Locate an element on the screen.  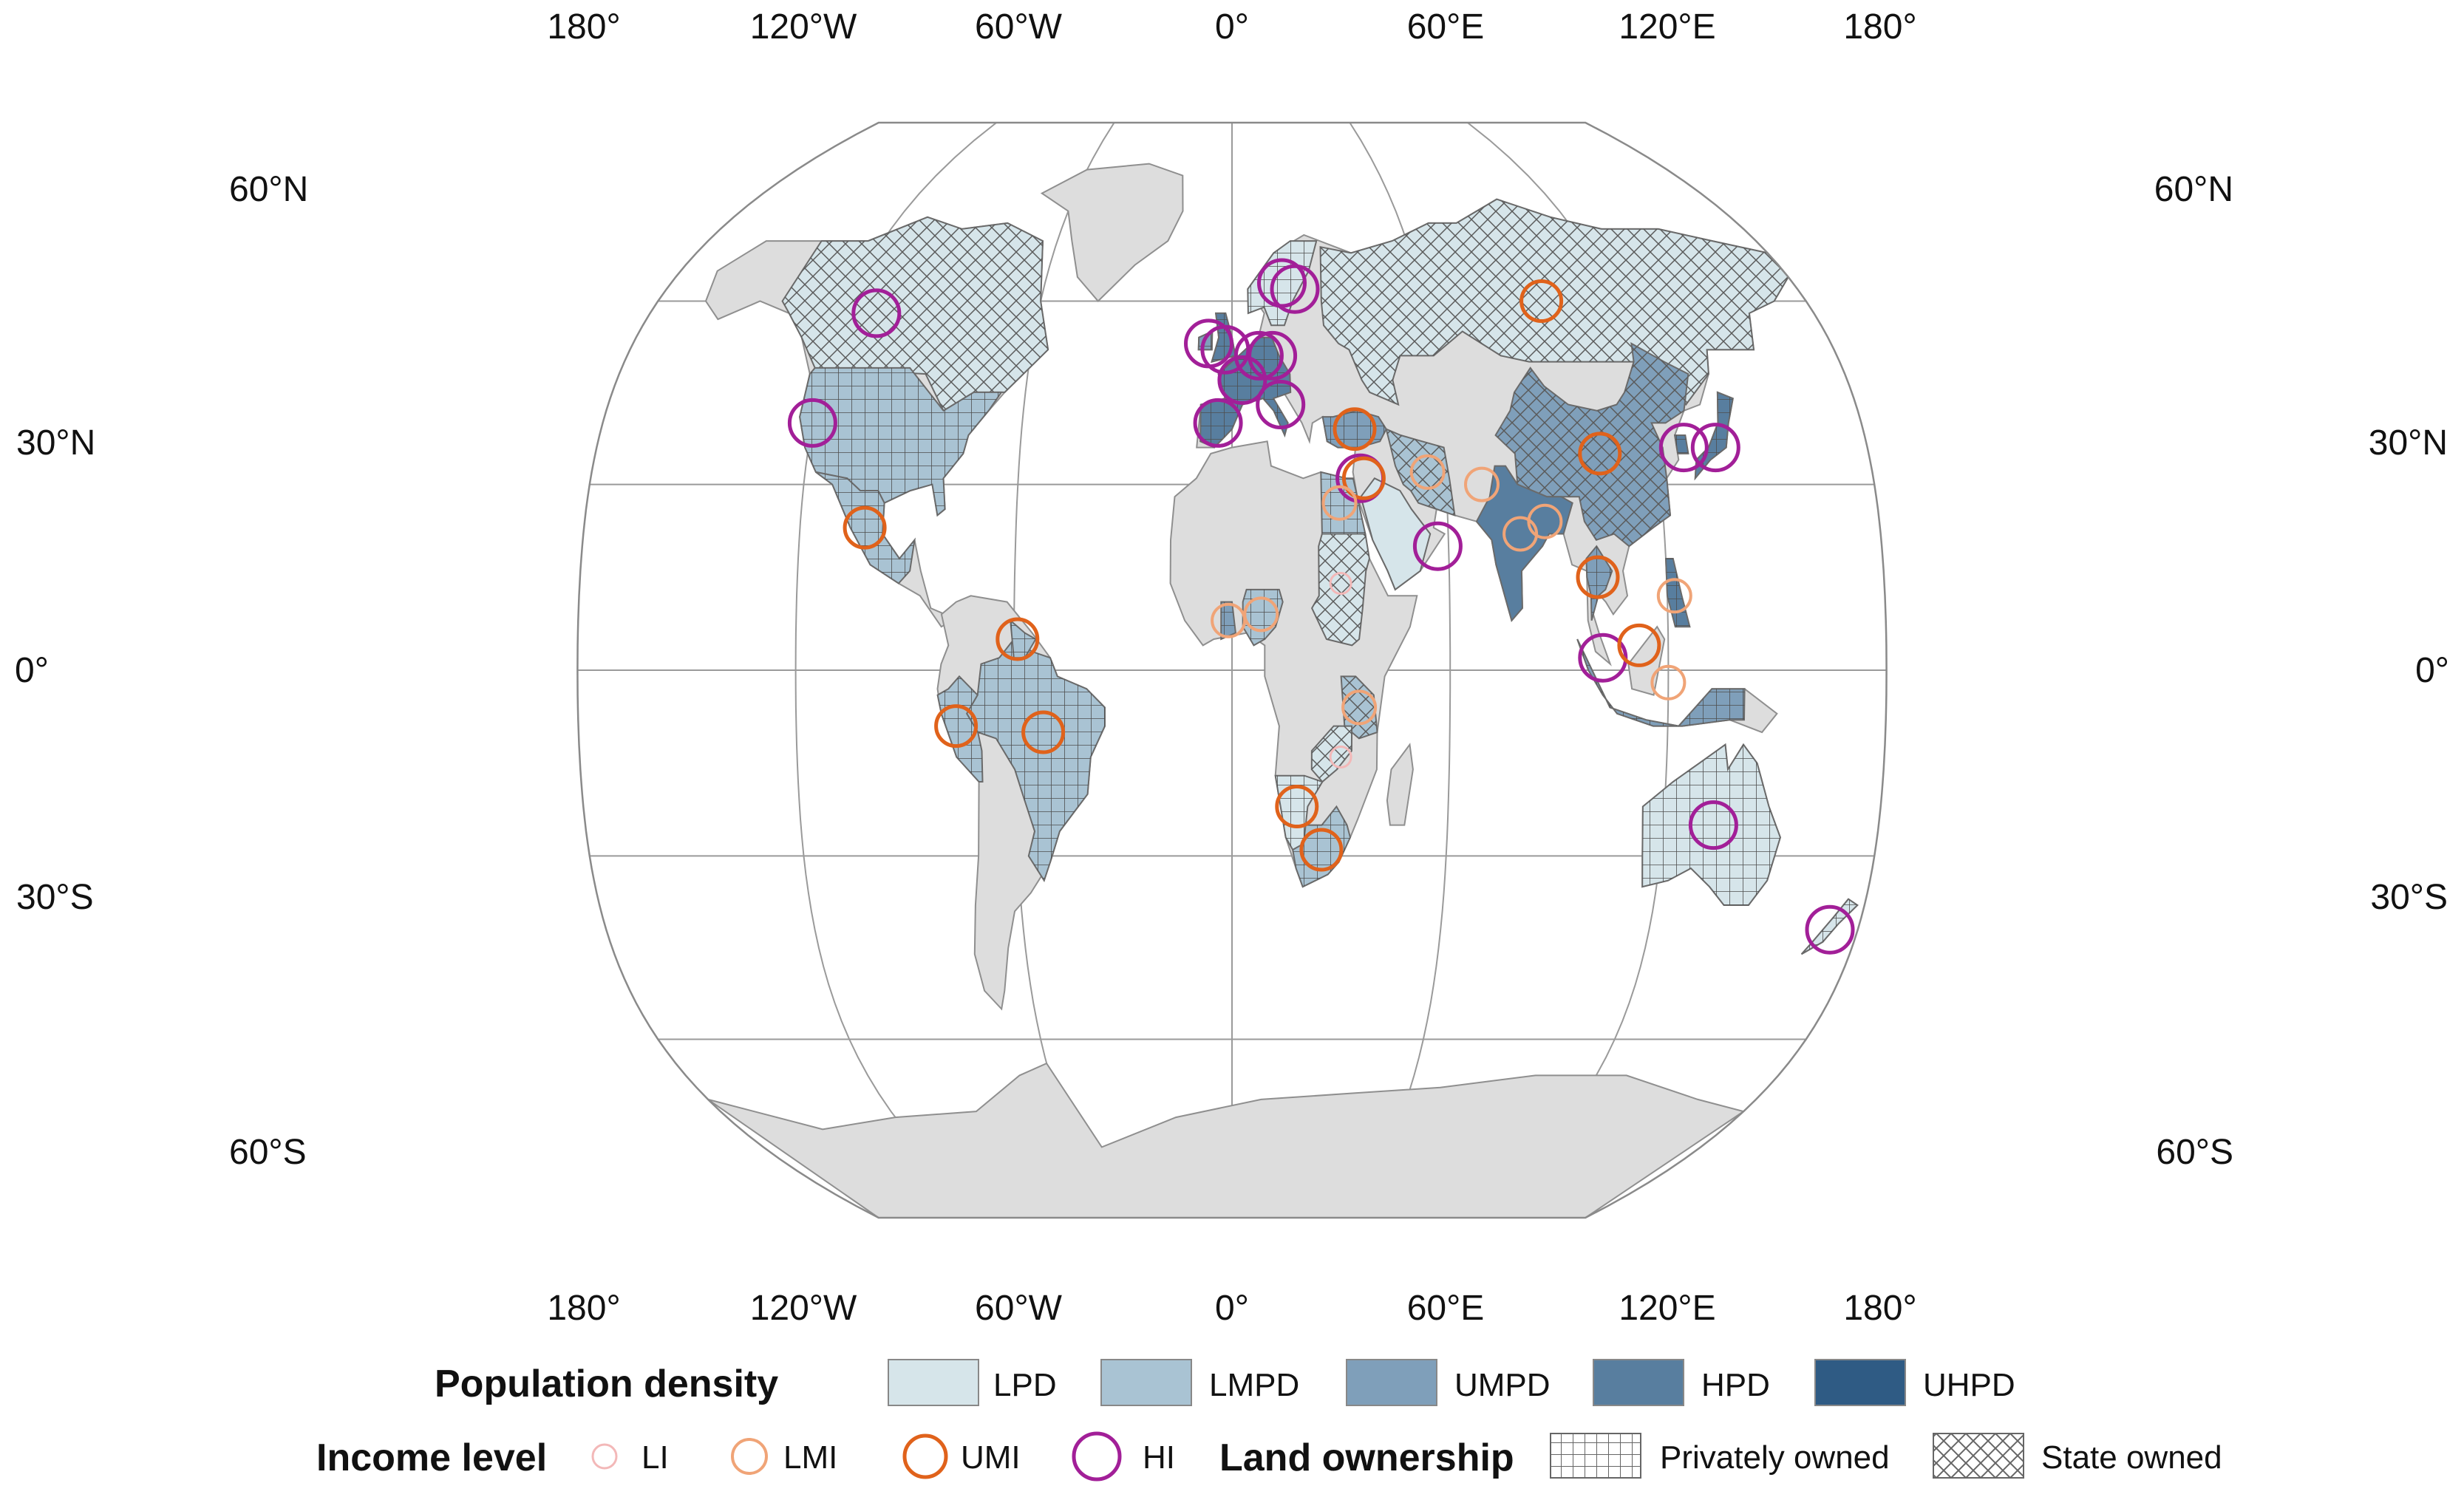
lmi-symbol is located at coordinates (749, 1456).